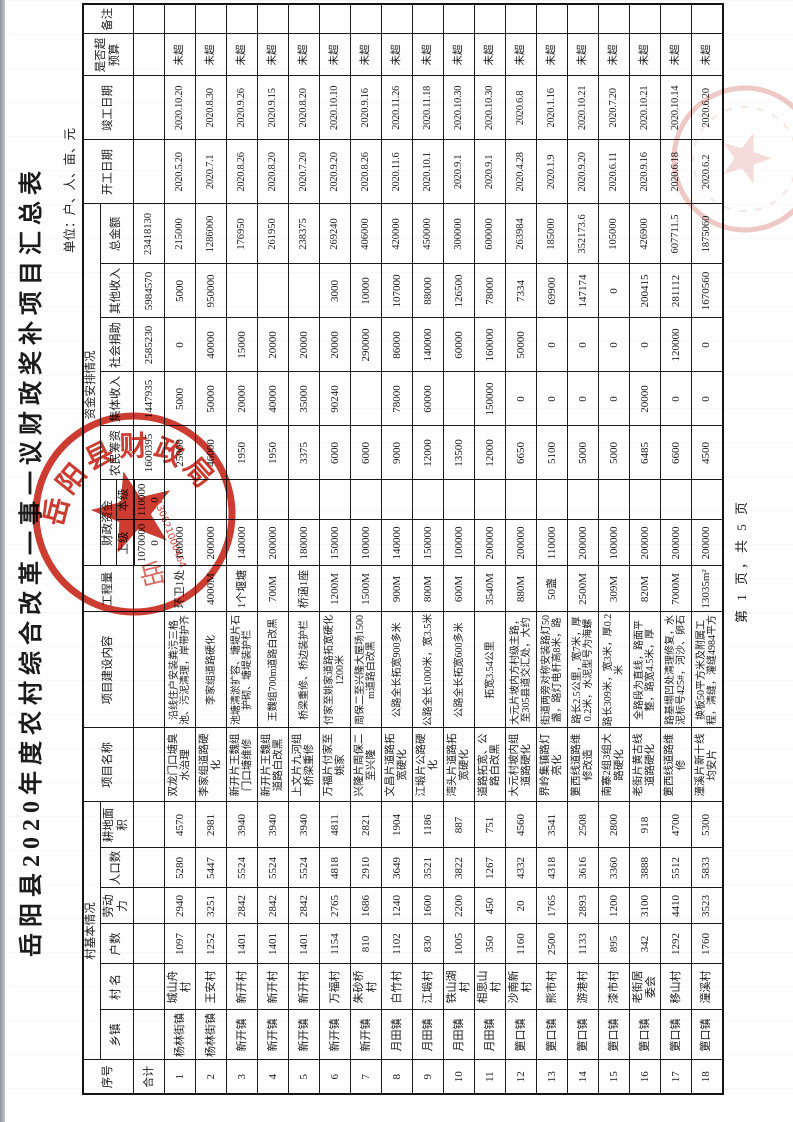  What do you see at coordinates (366, 868) in the screenshot?
I see `table-row-cell-5: 2910` at bounding box center [366, 868].